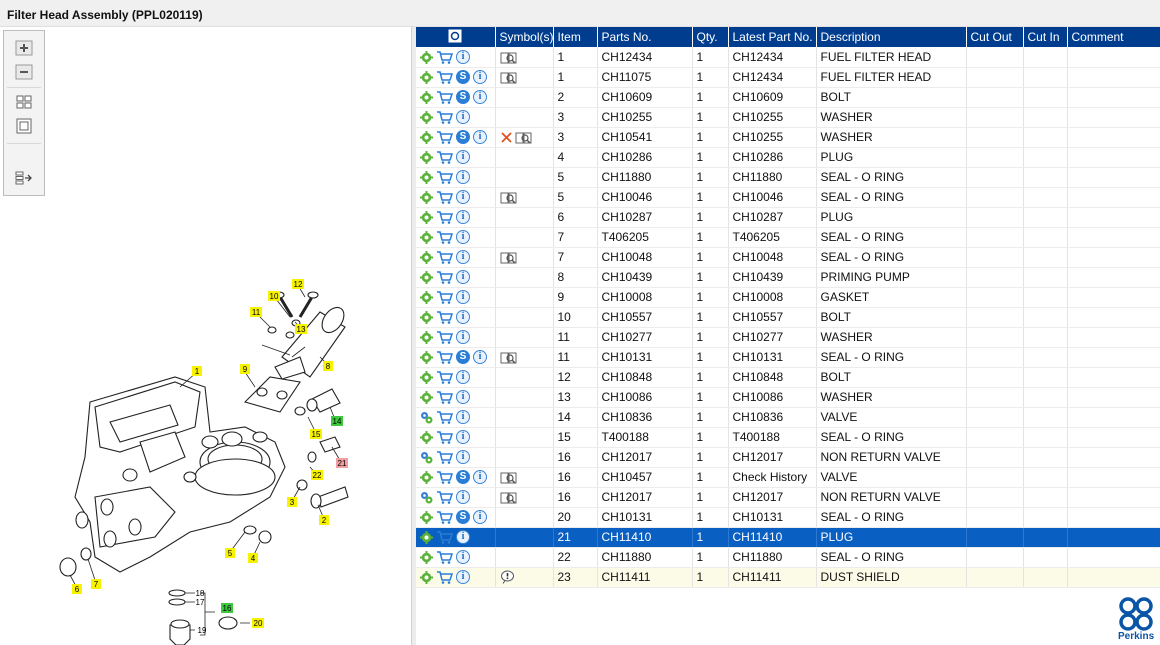 The height and width of the screenshot is (645, 1160). What do you see at coordinates (24, 48) in the screenshot?
I see `zoom-in-icon` at bounding box center [24, 48].